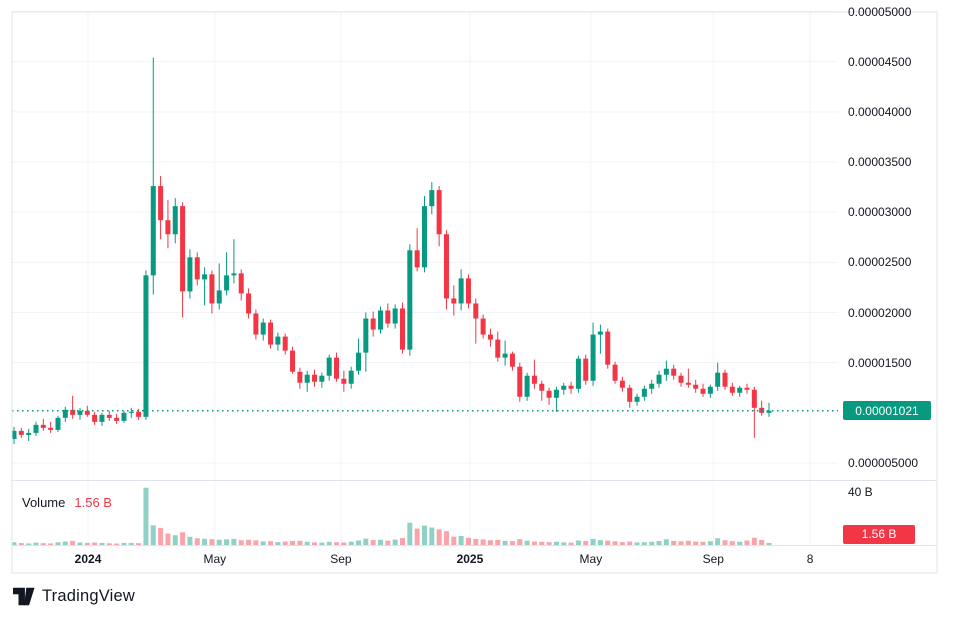 The width and height of the screenshot is (955, 619). Describe the element at coordinates (860, 492) in the screenshot. I see `volume-tick-label: 40 B` at that location.